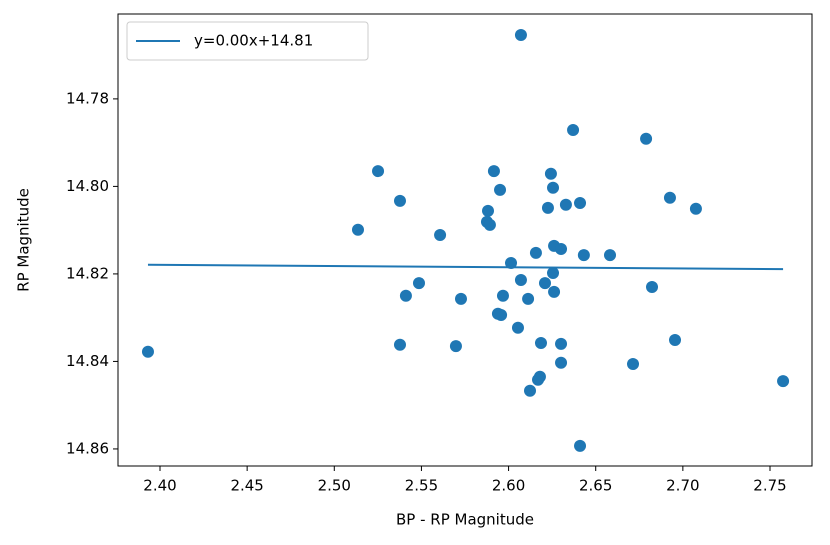 Image resolution: width=830 pixels, height=545 pixels. Describe the element at coordinates (87, 98) in the screenshot. I see `y-tick-label: 14.78` at that location.